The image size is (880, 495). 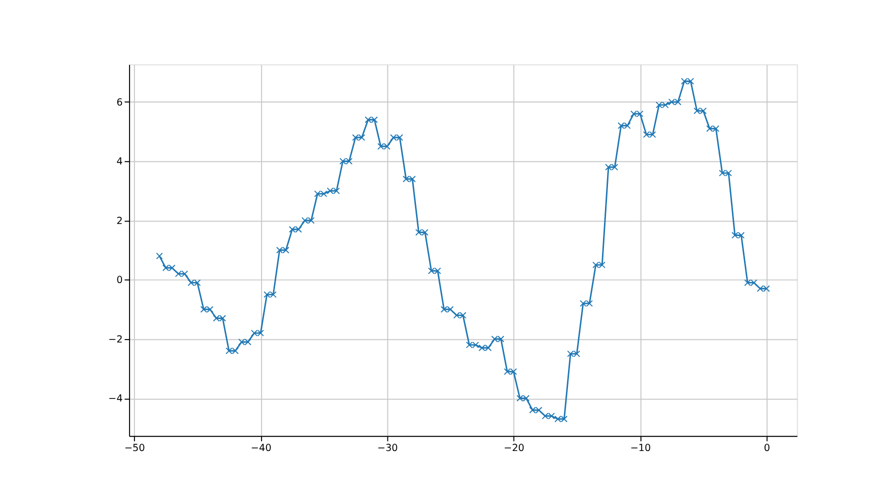 What do you see at coordinates (767, 448) in the screenshot?
I see `x-tick-label: 0` at bounding box center [767, 448].